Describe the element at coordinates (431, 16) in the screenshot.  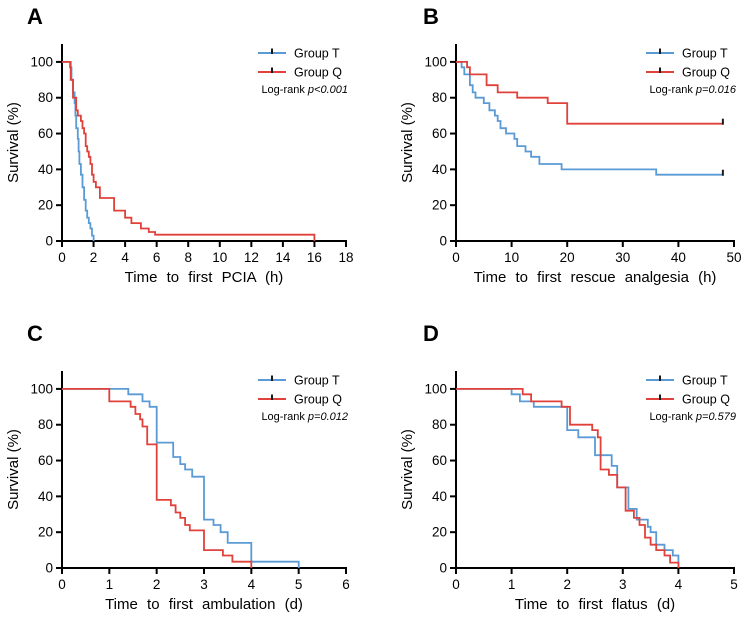
I see `panel-b-label: B` at that location.